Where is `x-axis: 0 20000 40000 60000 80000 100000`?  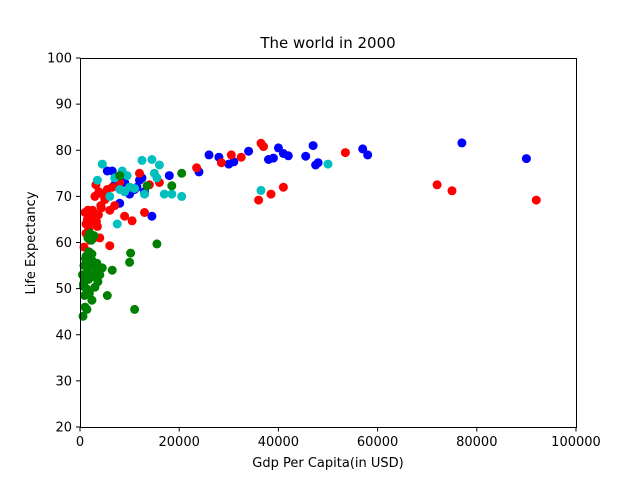 x-axis: 0 20000 40000 60000 80000 100000 is located at coordinates (338, 438).